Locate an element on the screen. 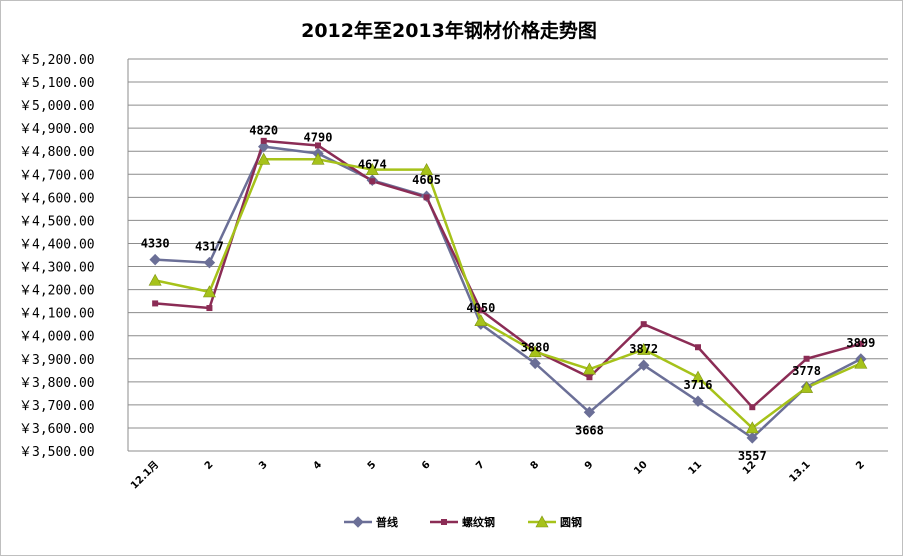  data-label: 3872 is located at coordinates (643, 349).